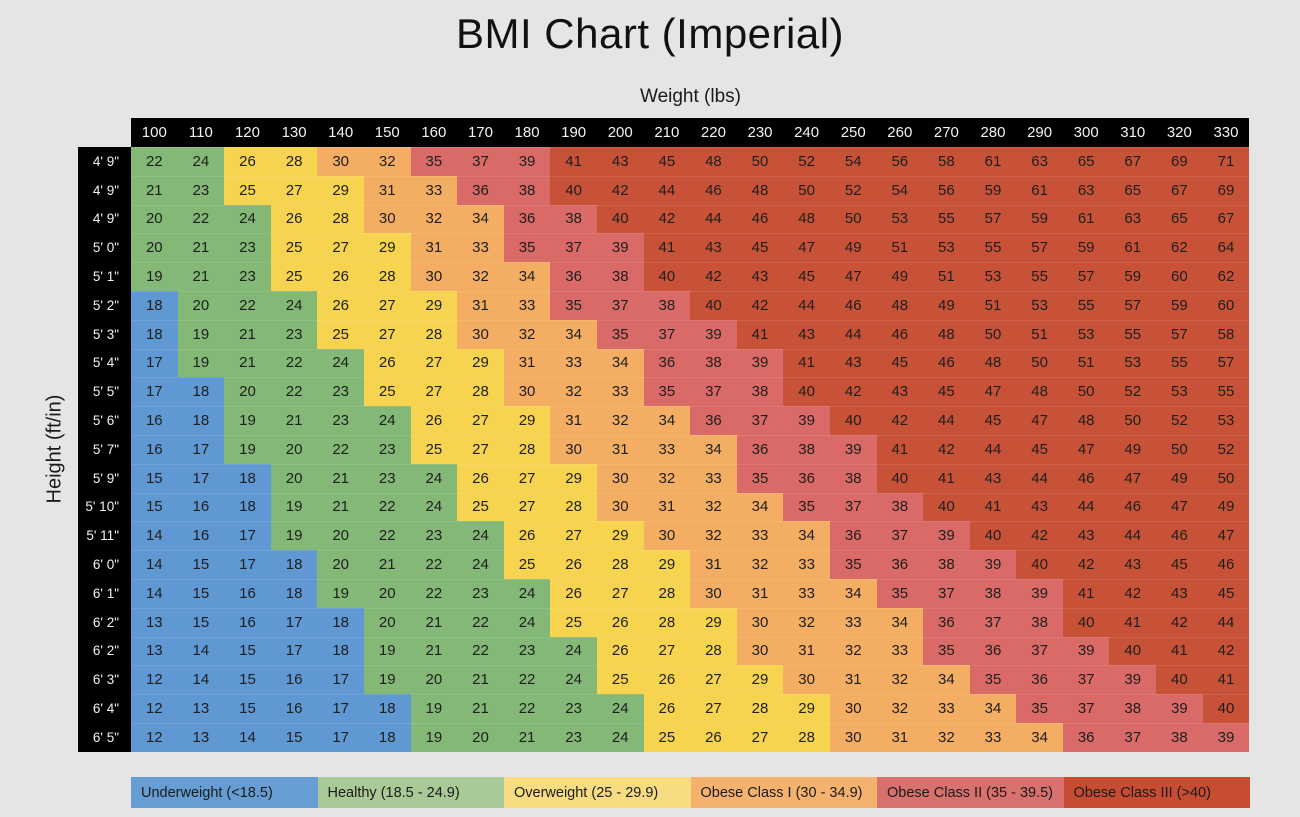  Describe the element at coordinates (340, 132) in the screenshot. I see `weight-header-cell: 140` at that location.